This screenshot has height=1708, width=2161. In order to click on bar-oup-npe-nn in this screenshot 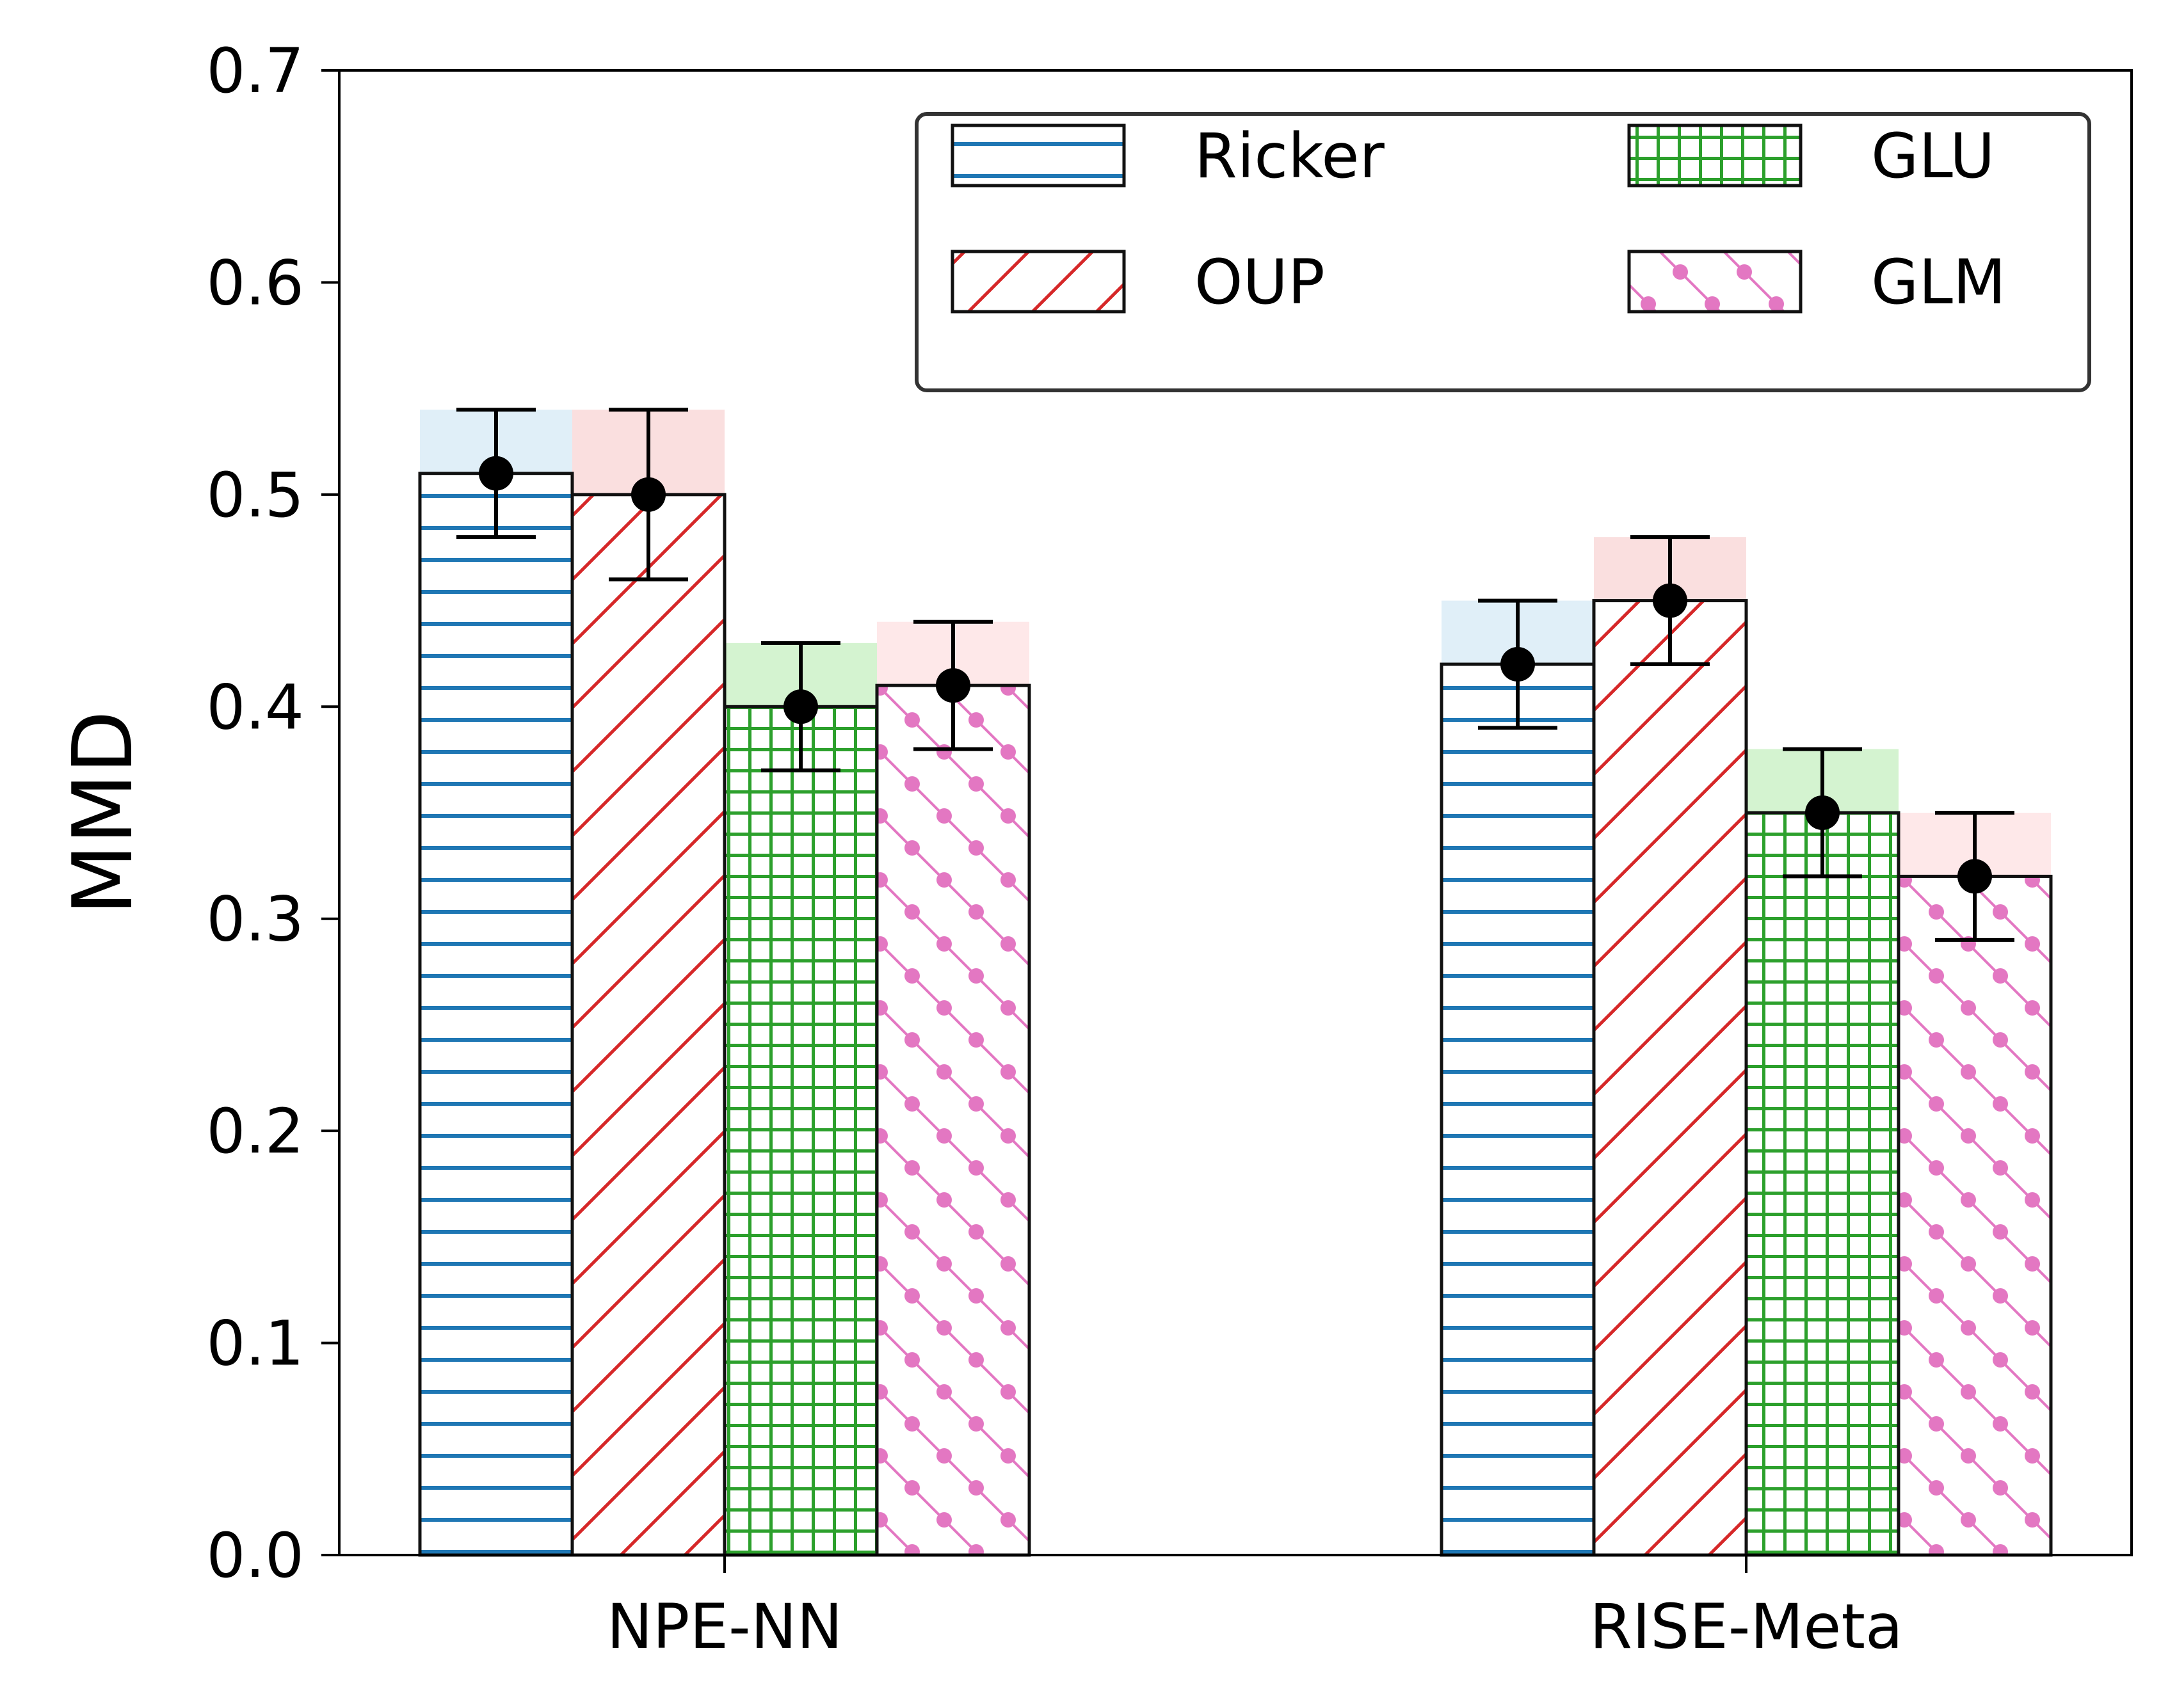, I will do `click(648, 1025)`.